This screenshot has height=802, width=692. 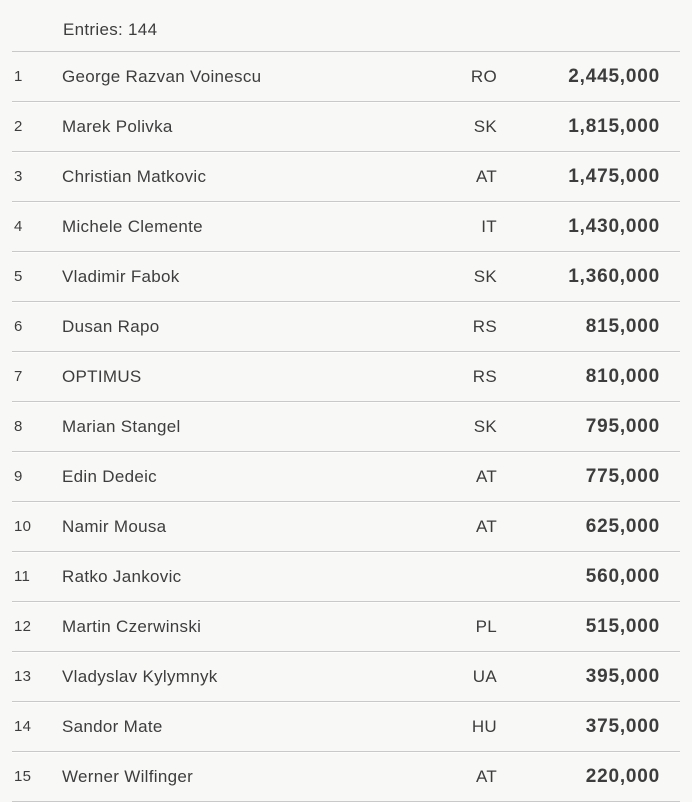 I want to click on player-name: Marek Polivka, so click(x=117, y=126).